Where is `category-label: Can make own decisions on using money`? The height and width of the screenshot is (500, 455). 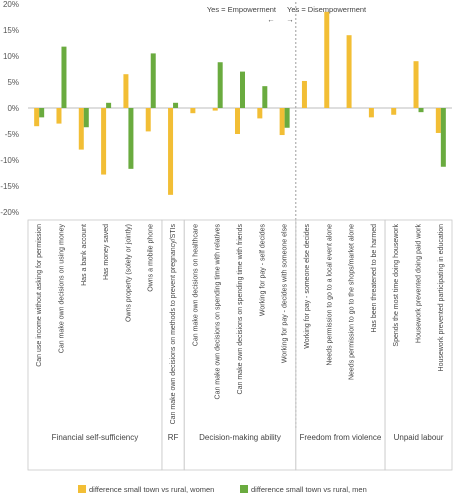
category-label: Can make own decisions on using money is located at coordinates (61, 289).